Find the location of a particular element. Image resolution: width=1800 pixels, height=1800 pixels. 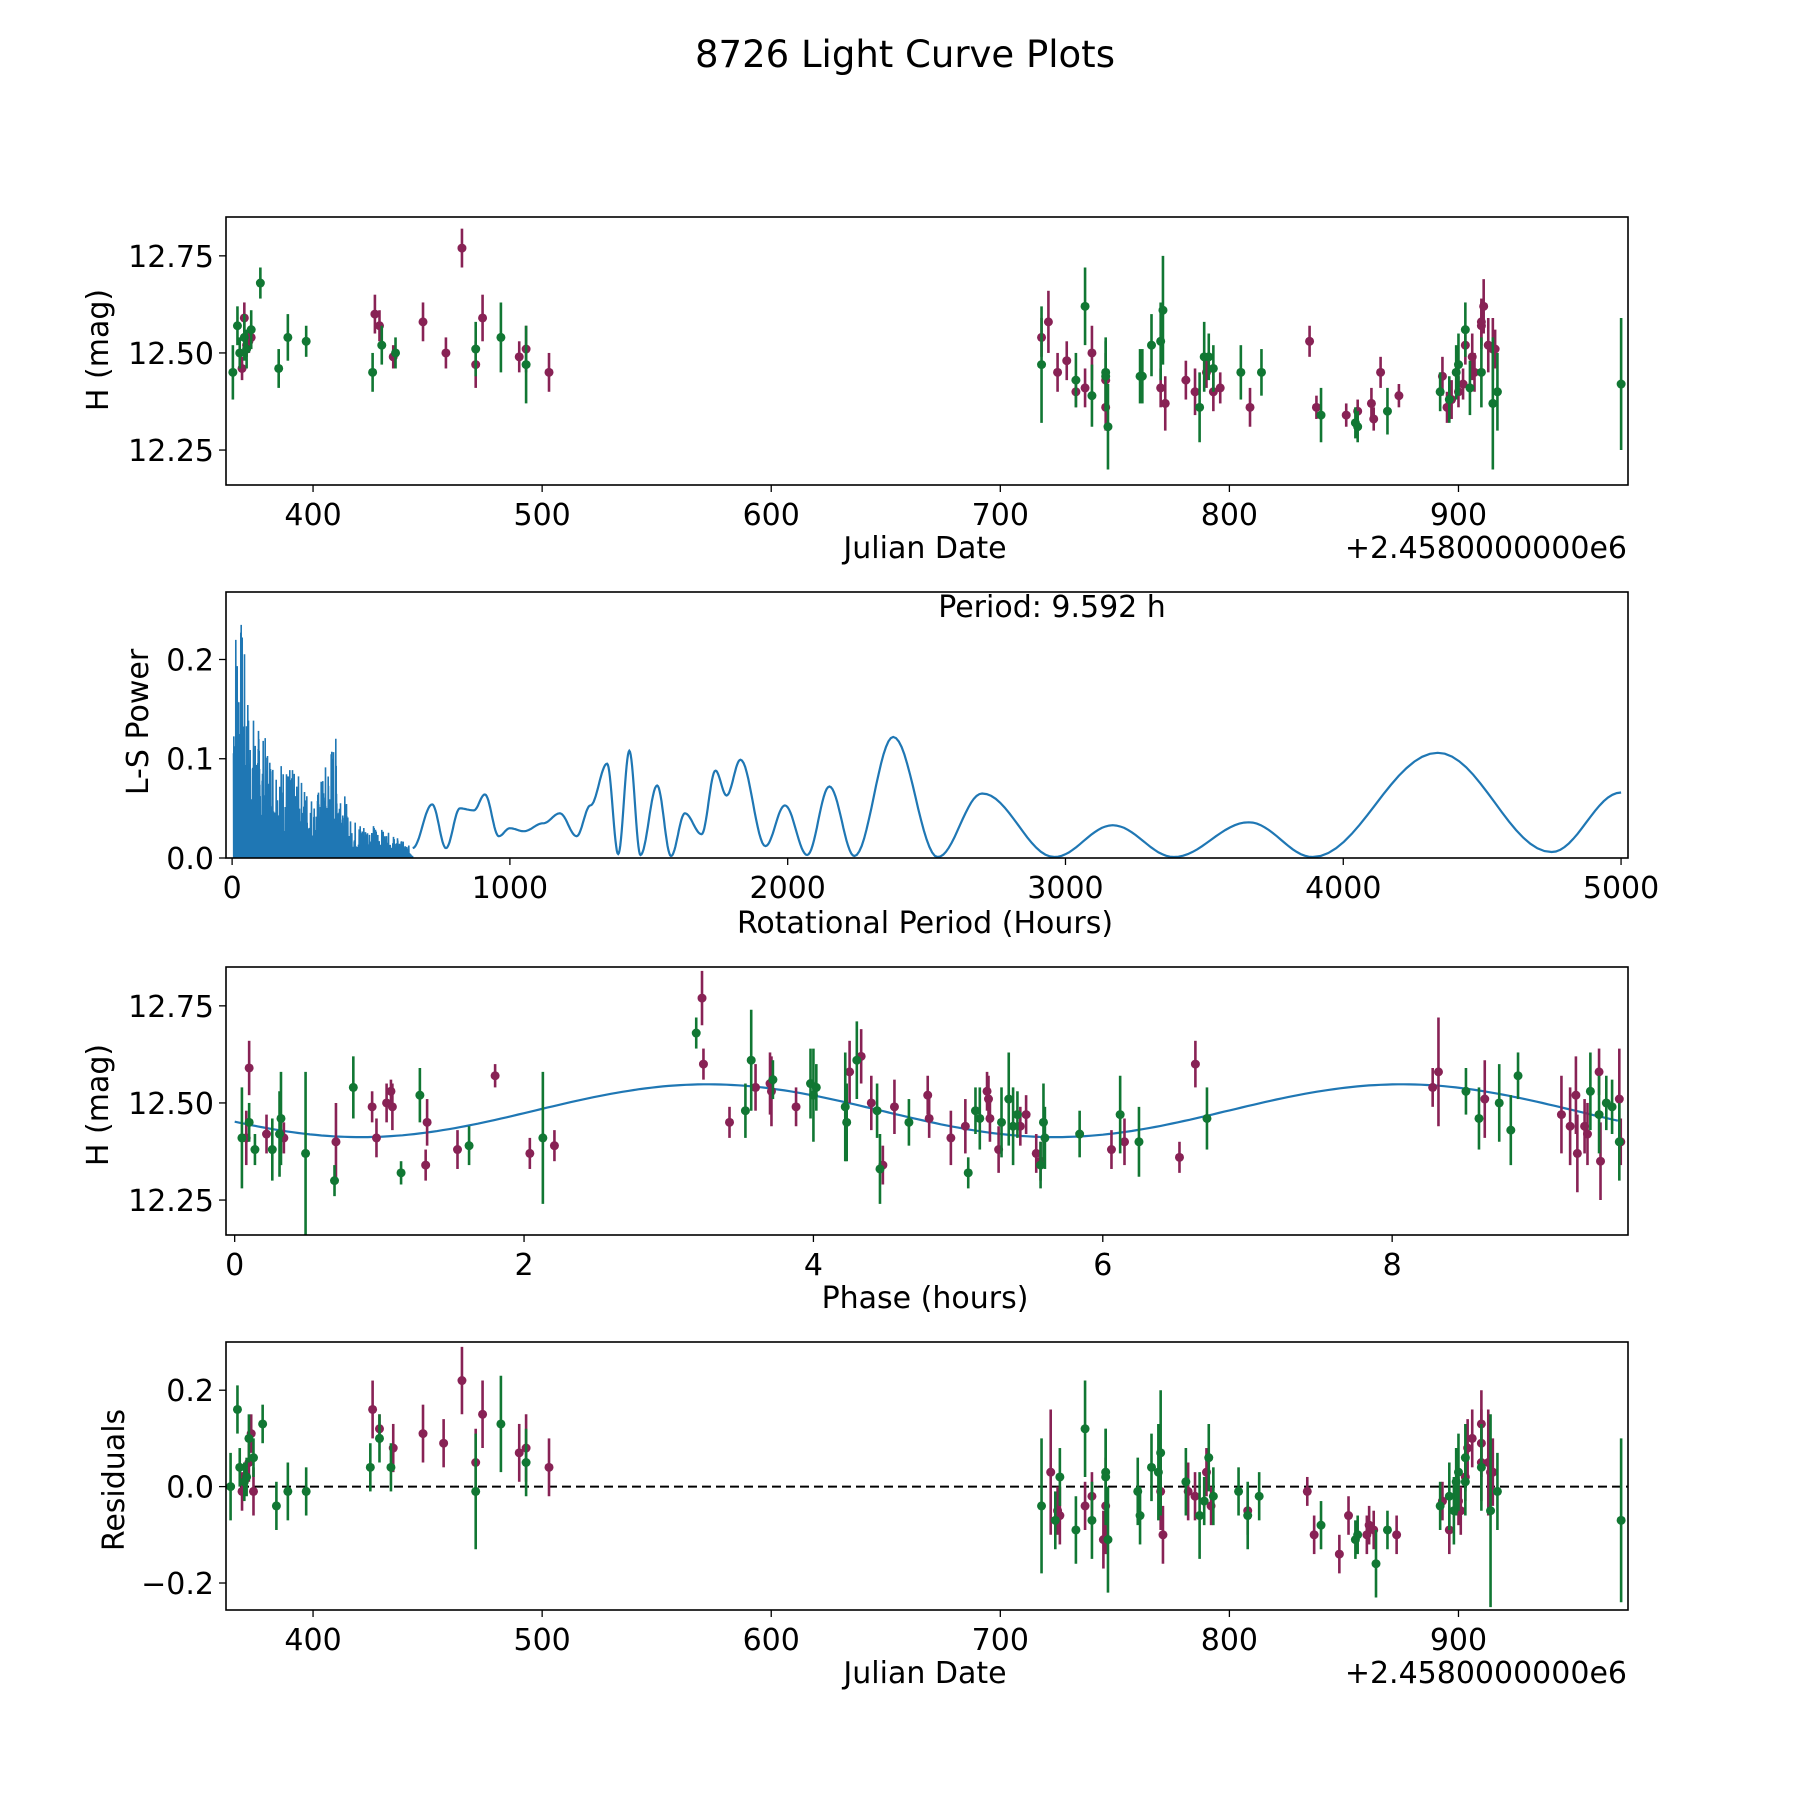

phased-ylabel: H (mag) is located at coordinates (98, 1105).